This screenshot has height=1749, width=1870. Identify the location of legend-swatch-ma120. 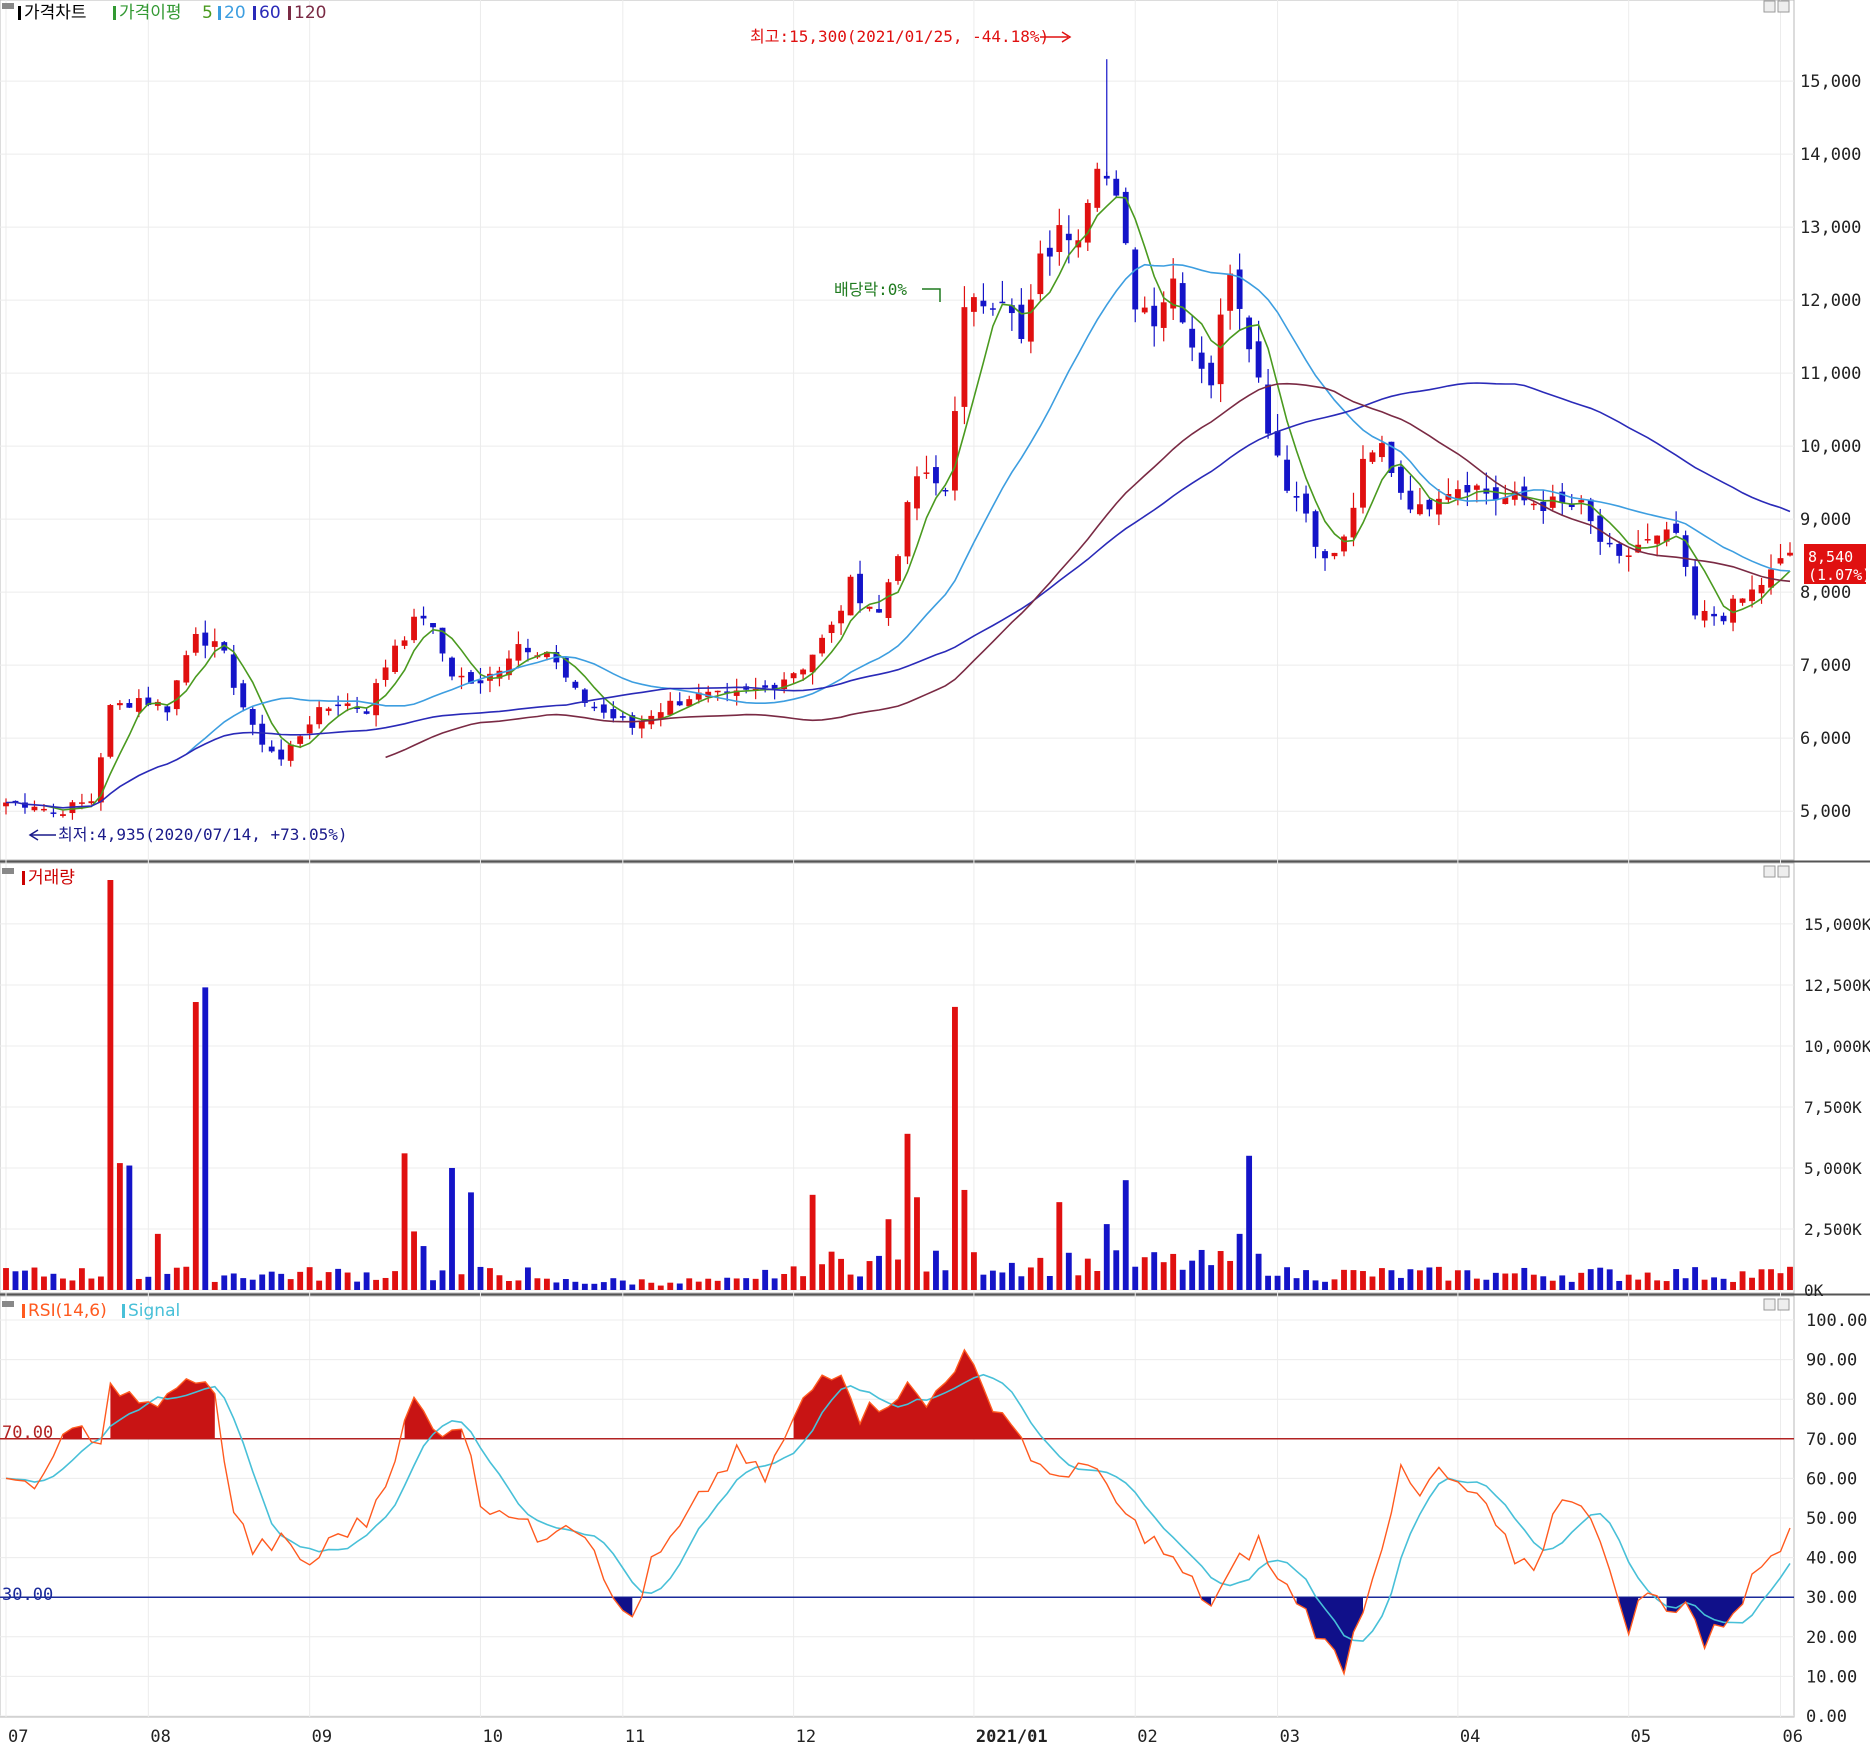
(289, 13).